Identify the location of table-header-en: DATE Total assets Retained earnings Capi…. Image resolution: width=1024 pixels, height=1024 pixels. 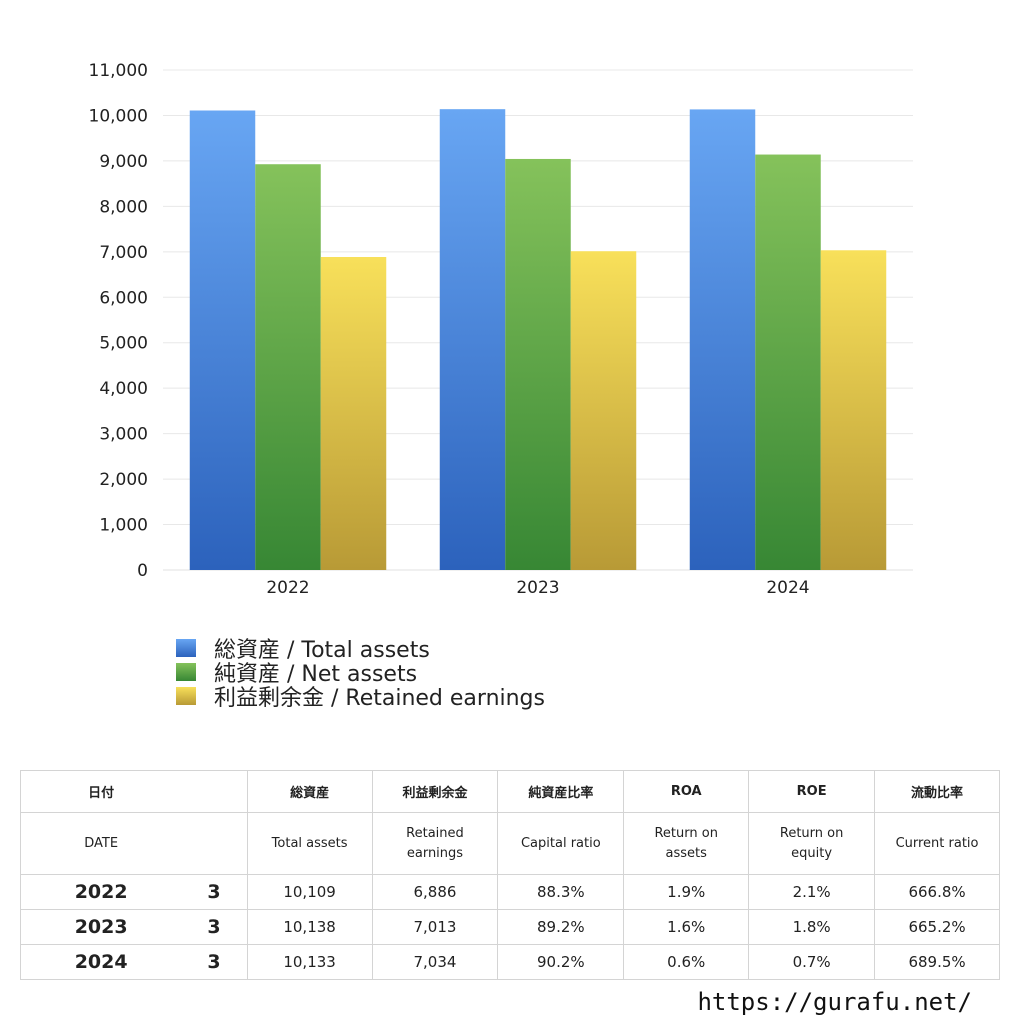
(510, 843).